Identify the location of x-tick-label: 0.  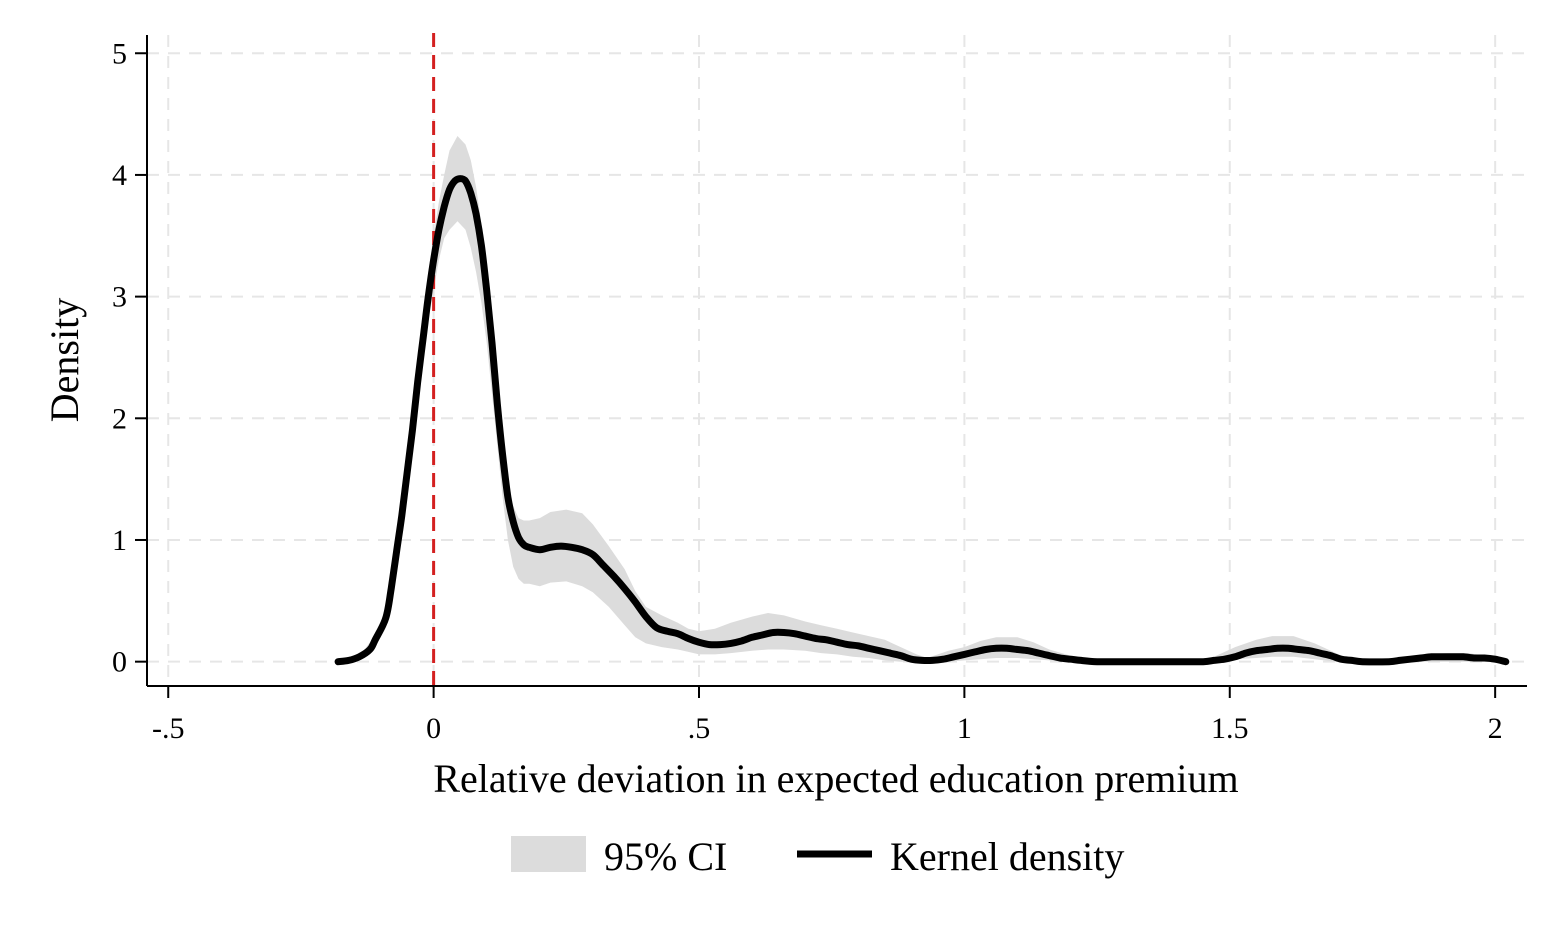
(433, 728).